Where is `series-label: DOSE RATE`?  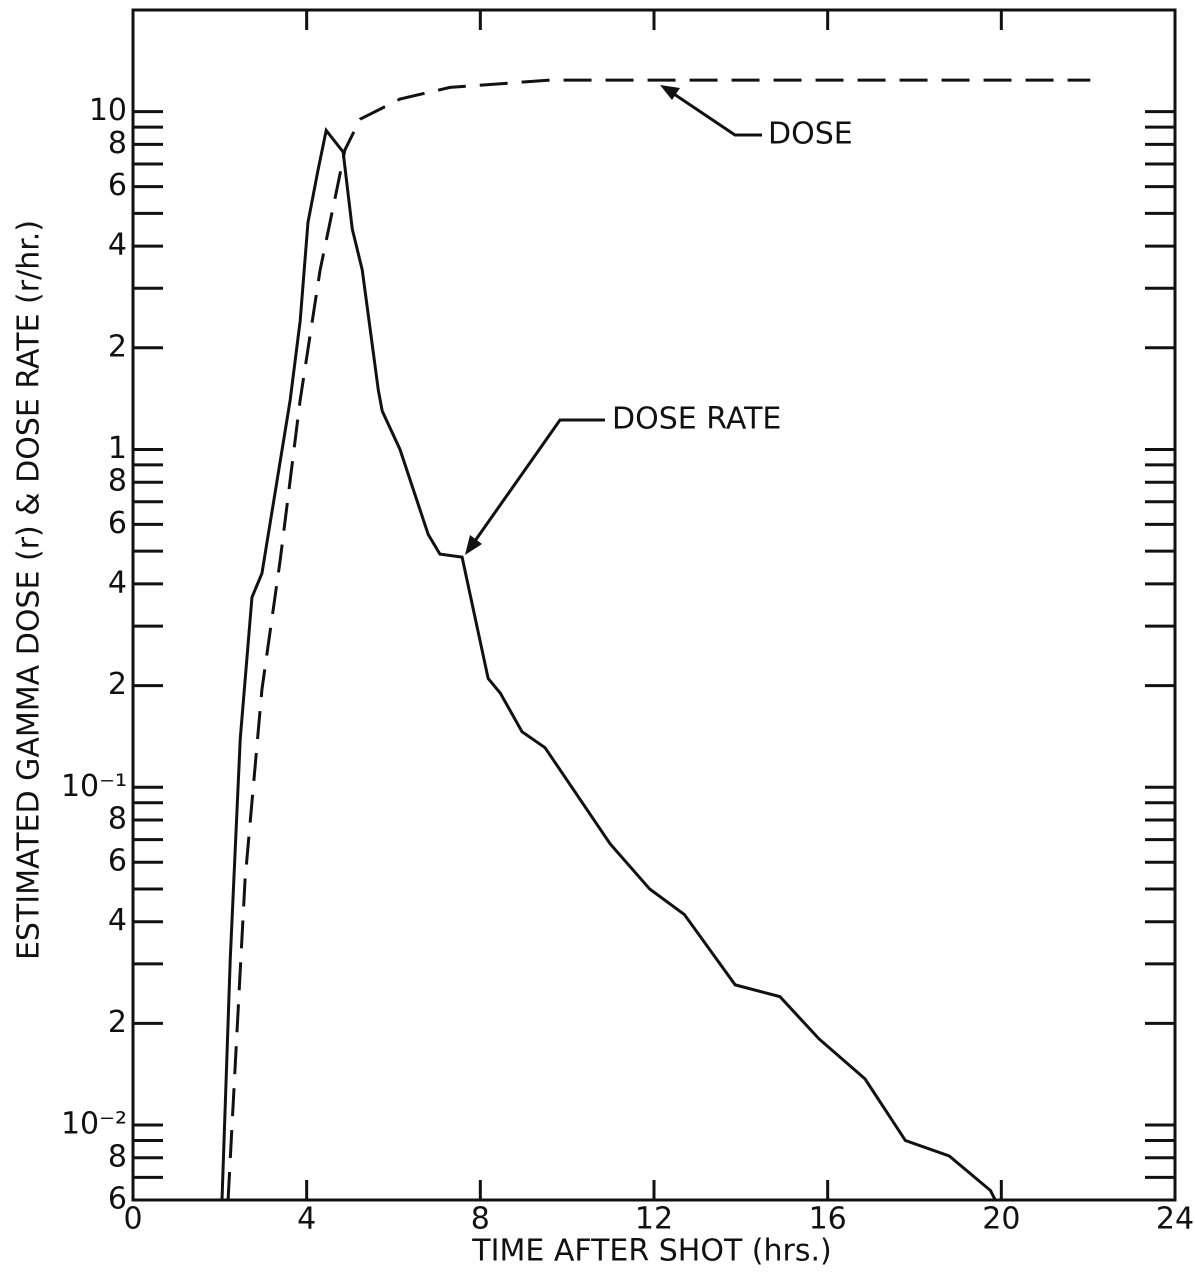 series-label: DOSE RATE is located at coordinates (696, 419).